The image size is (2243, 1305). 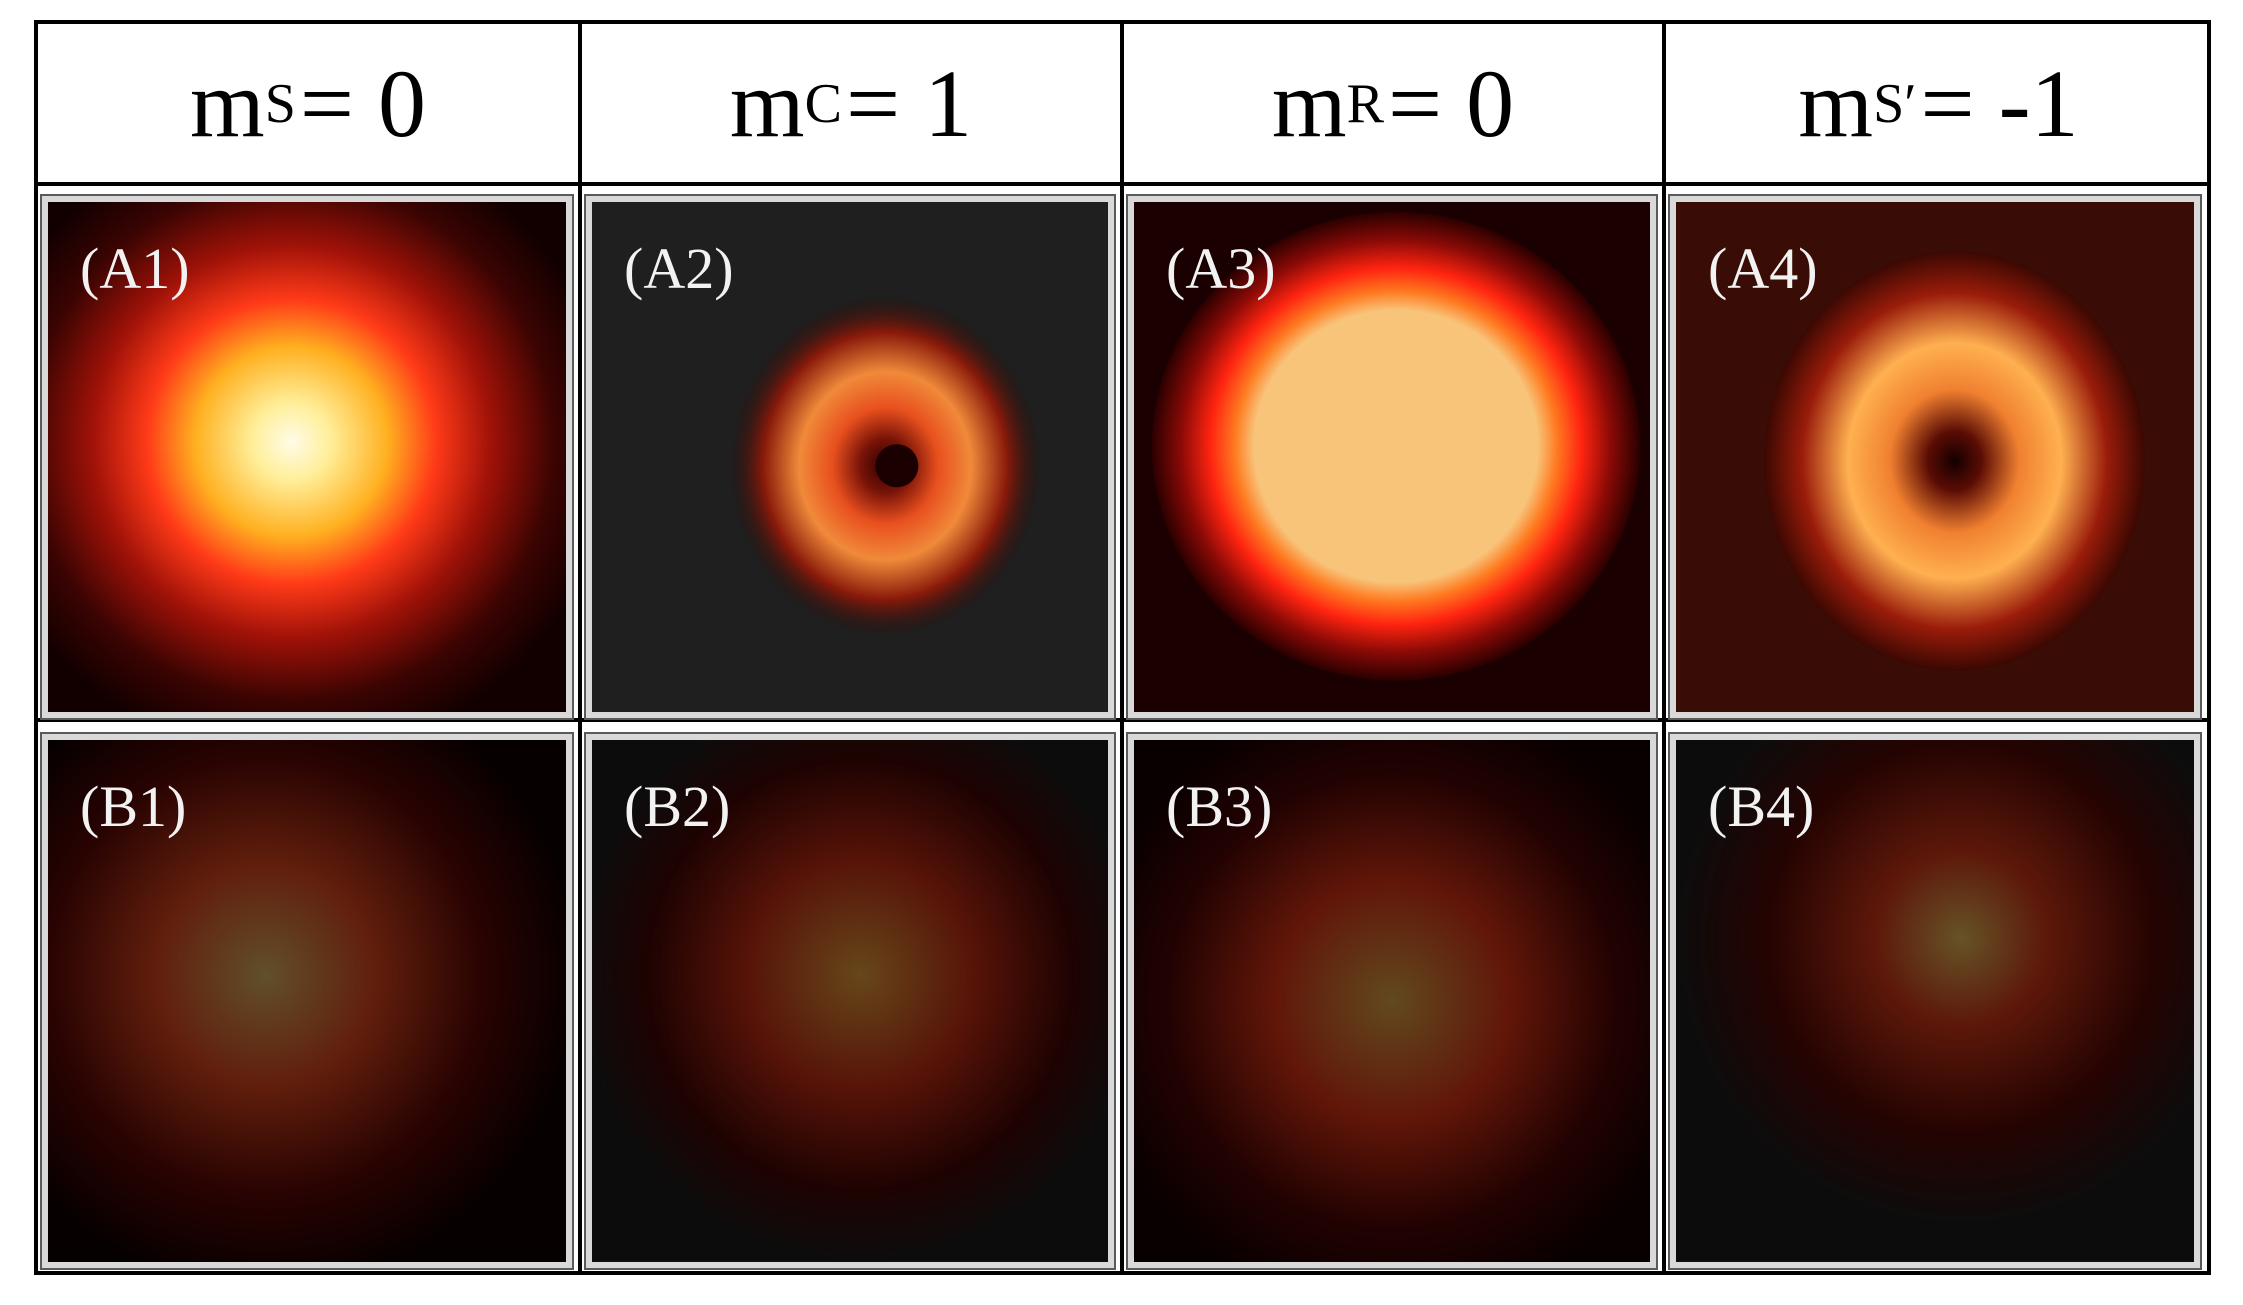 What do you see at coordinates (677, 806) in the screenshot?
I see `panel-label: (B2)` at bounding box center [677, 806].